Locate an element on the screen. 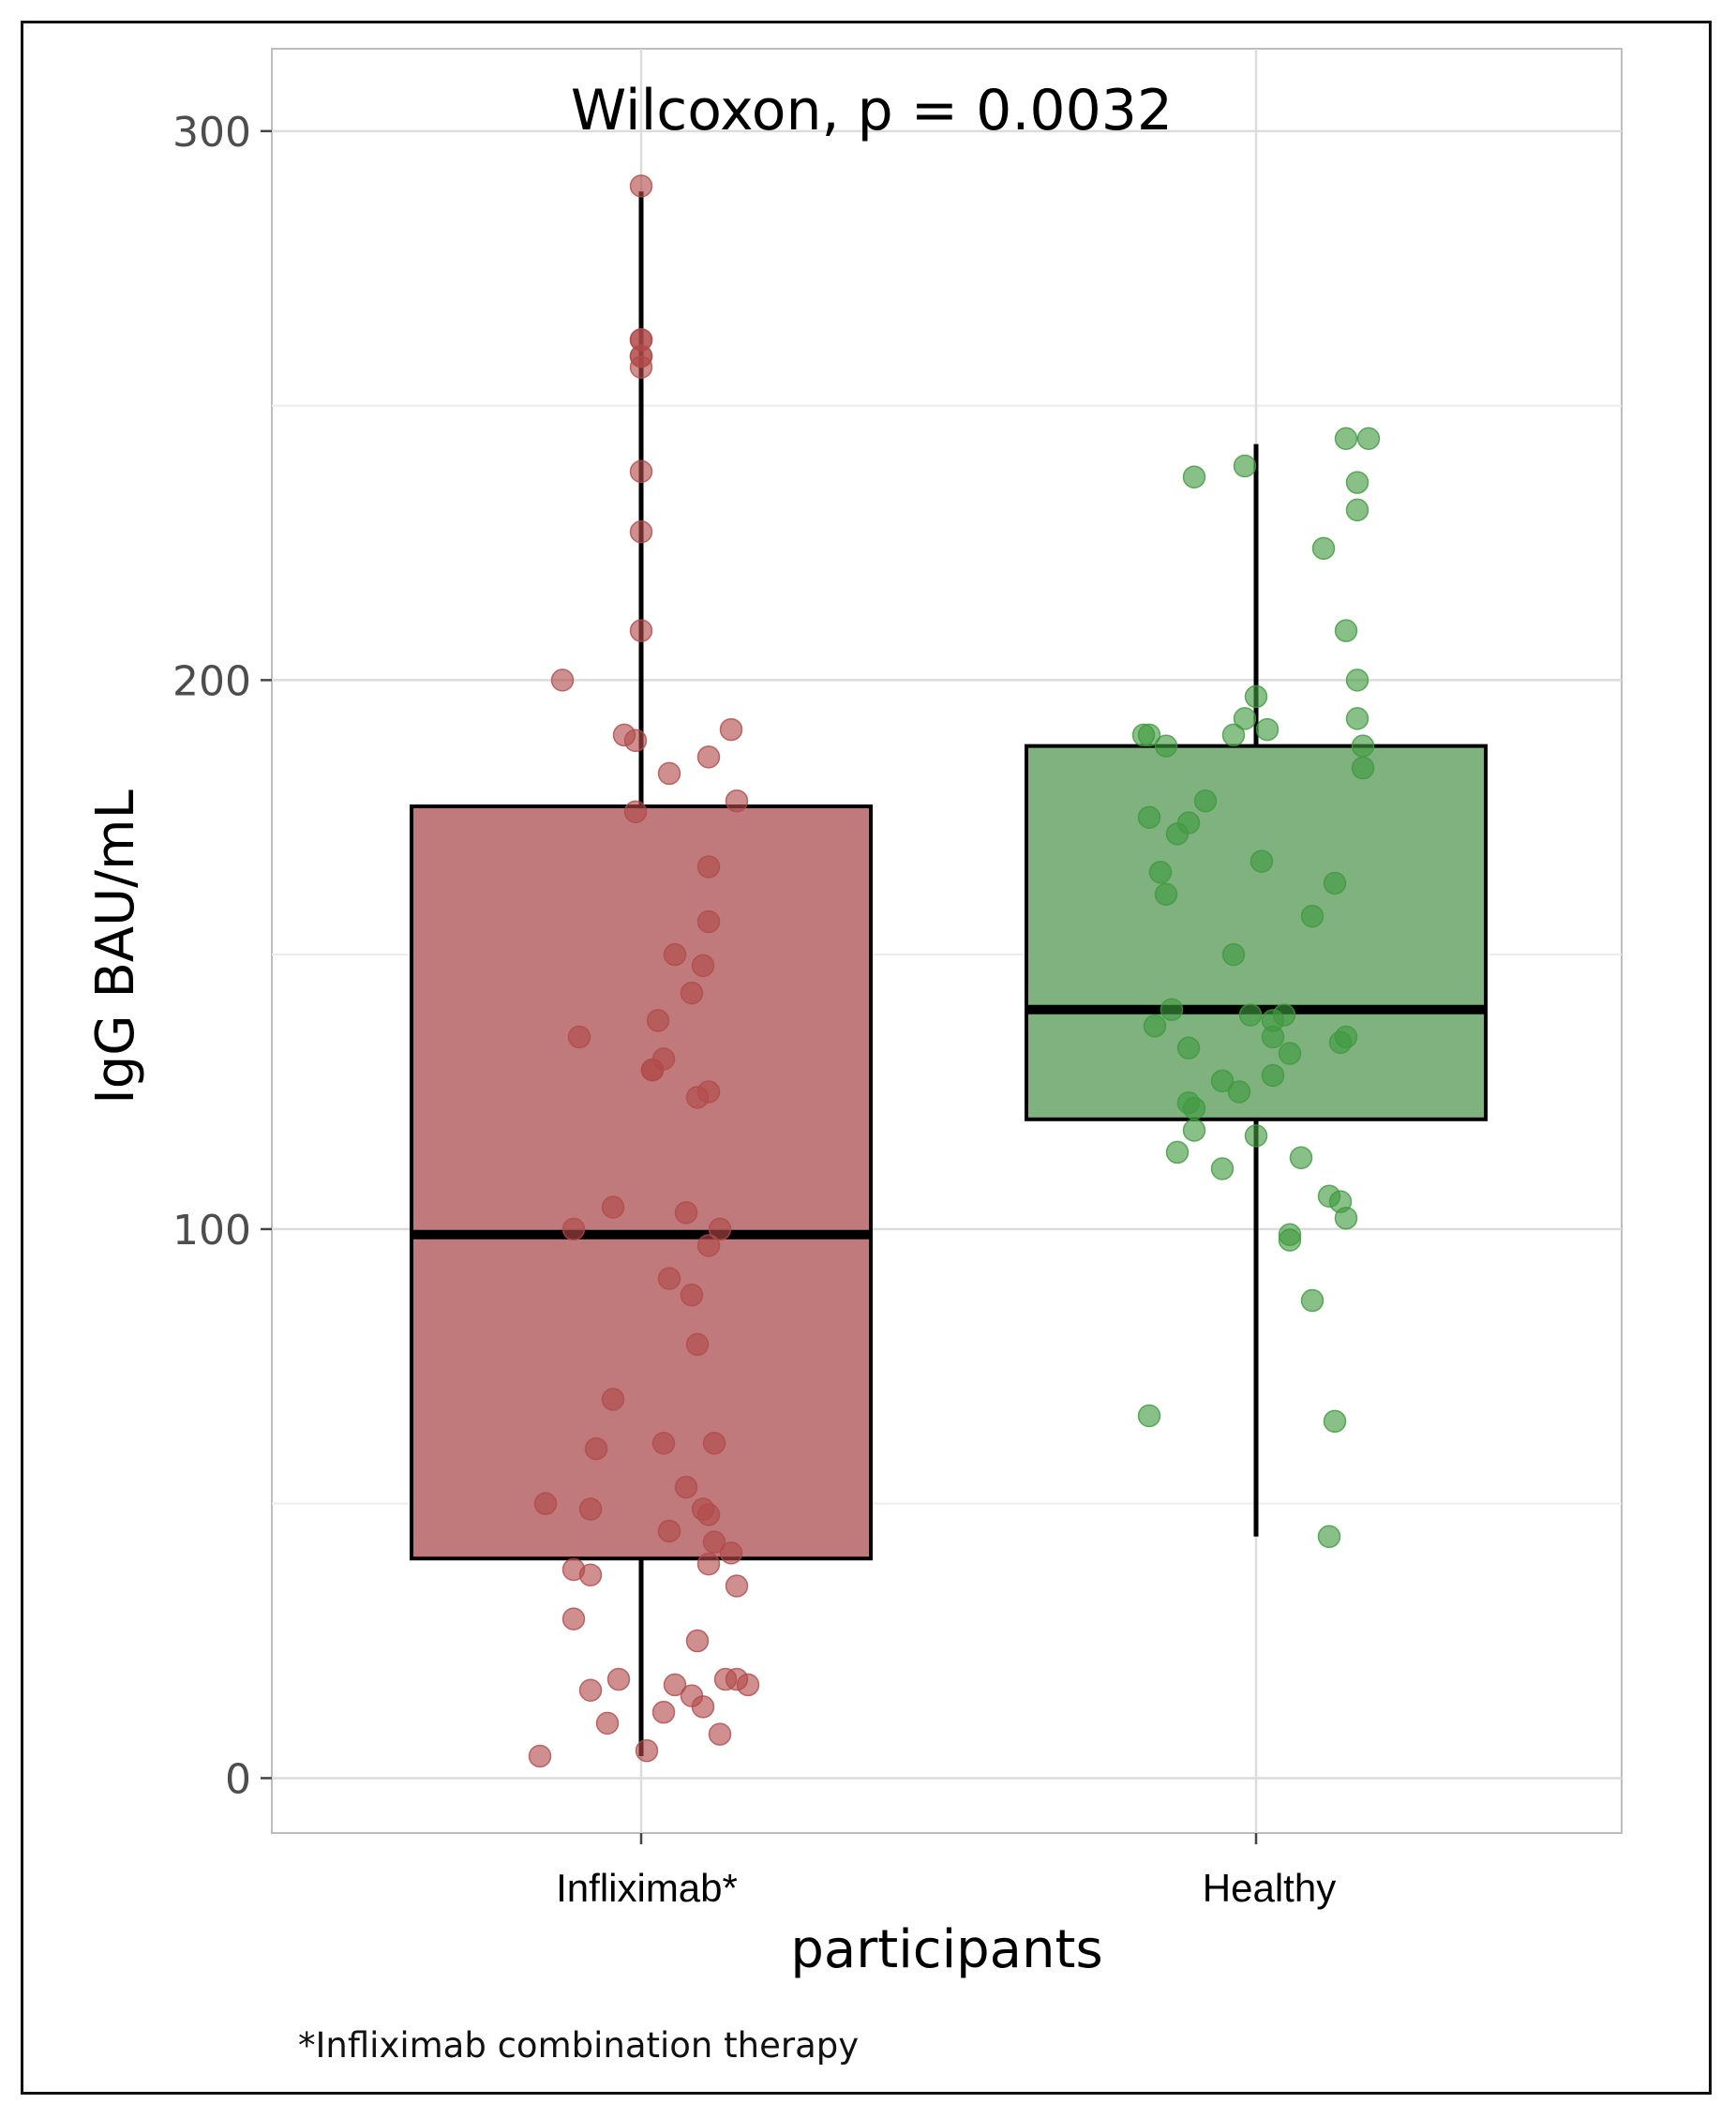 This screenshot has width=1736, height=2119. y-axis-label: IgG BAU/mL is located at coordinates (116, 947).